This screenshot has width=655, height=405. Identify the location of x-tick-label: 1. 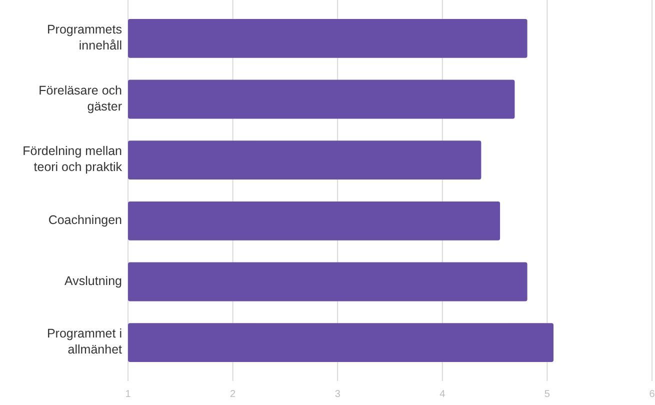
(128, 394).